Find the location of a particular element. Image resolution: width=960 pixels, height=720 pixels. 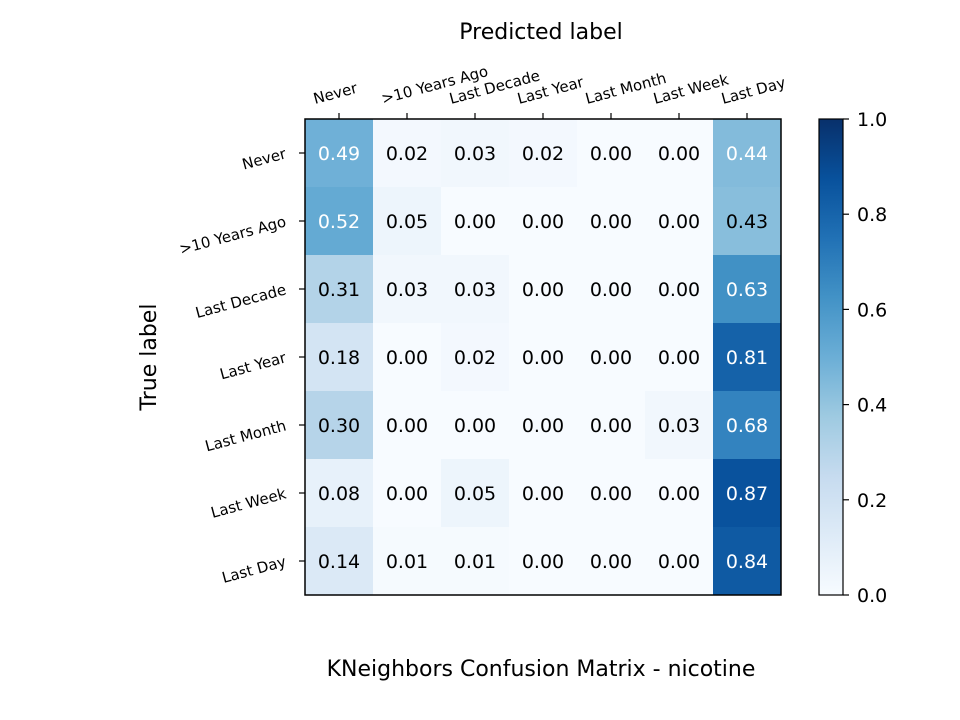

y-tick-label: Last Month is located at coordinates (245, 435).